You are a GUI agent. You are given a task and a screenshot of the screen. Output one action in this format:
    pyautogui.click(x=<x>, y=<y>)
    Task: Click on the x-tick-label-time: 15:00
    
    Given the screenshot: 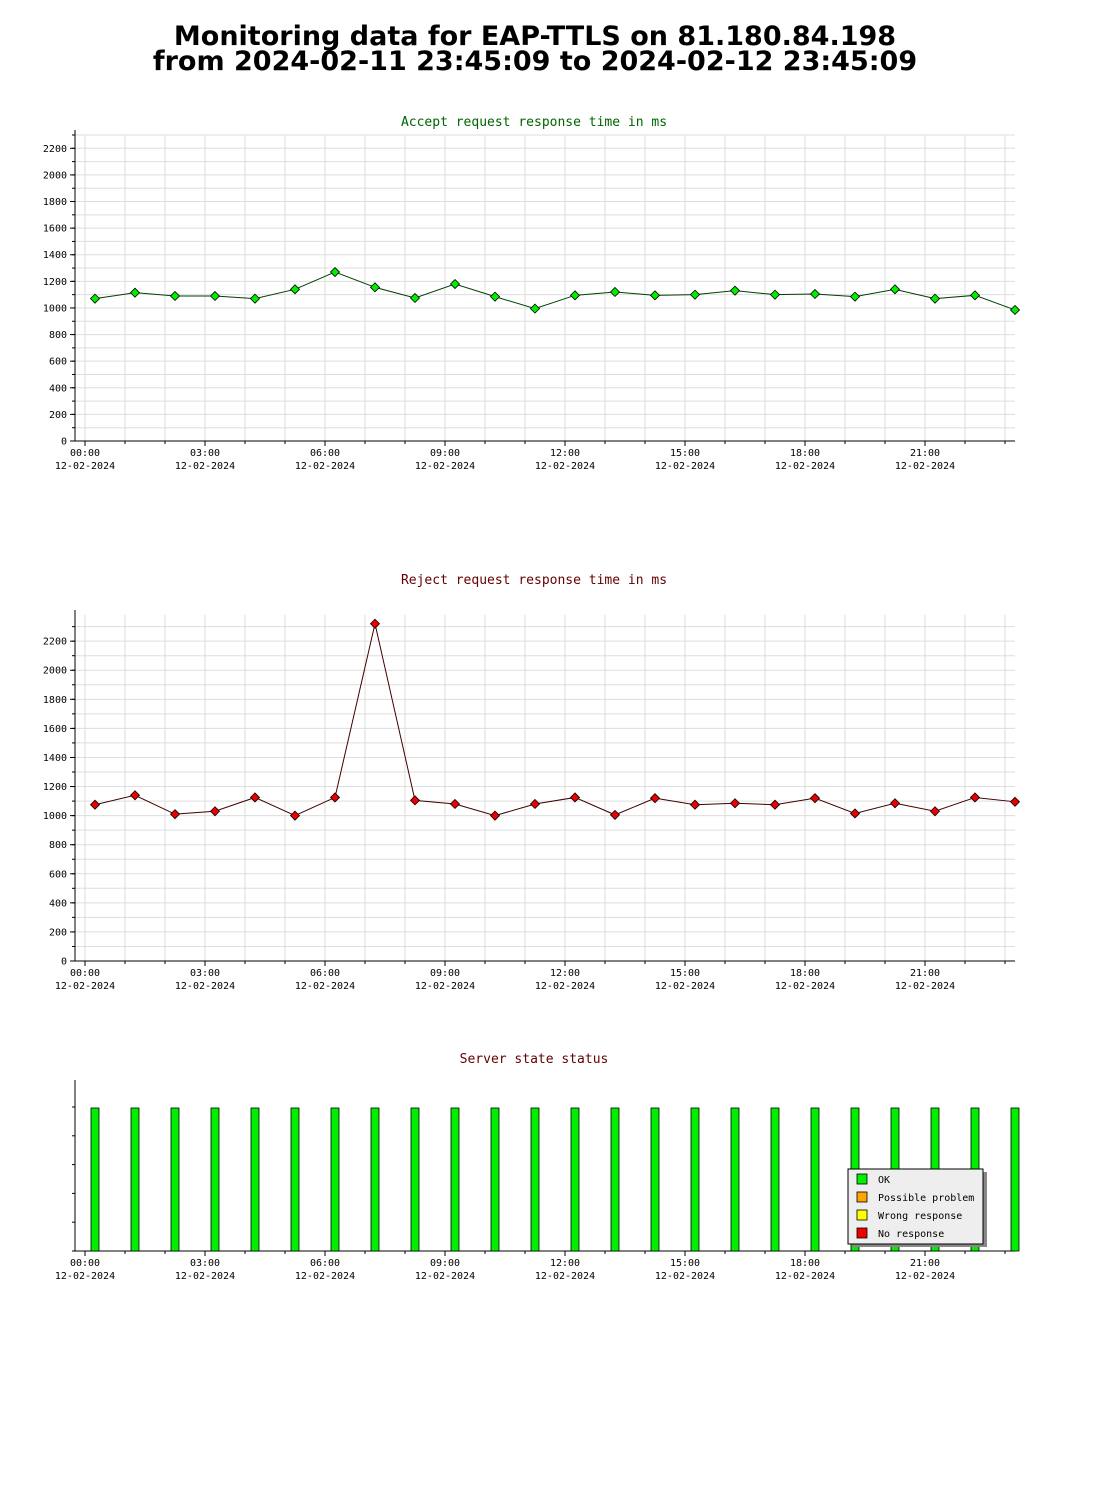 What is the action you would take?
    pyautogui.click(x=685, y=453)
    